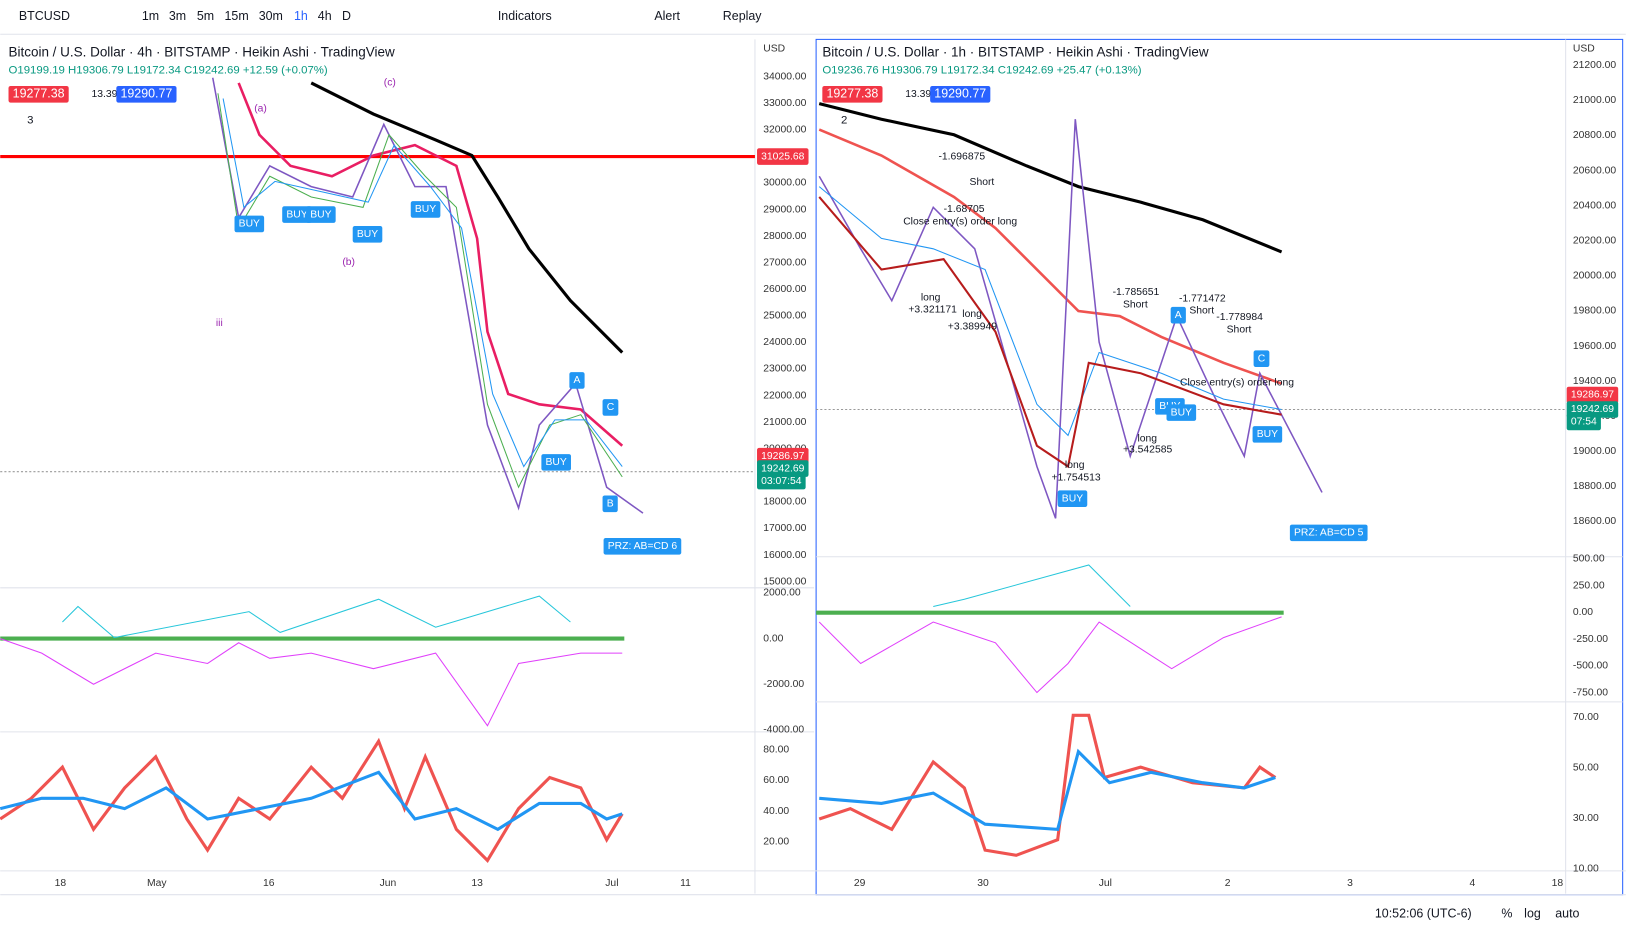 The width and height of the screenshot is (1626, 937). What do you see at coordinates (269, 883) in the screenshot?
I see `time-label: 16` at bounding box center [269, 883].